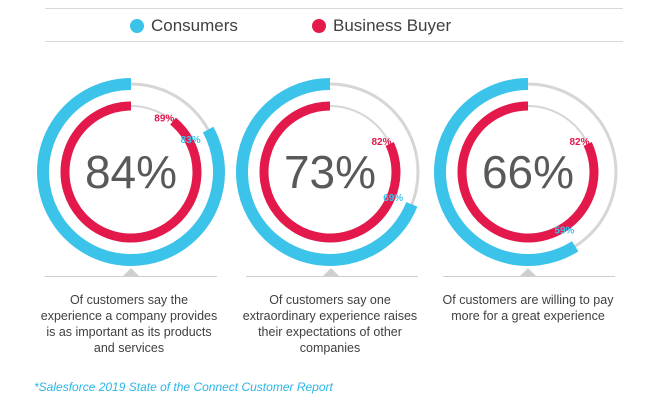  I want to click on business-label-1: 89%, so click(164, 119).